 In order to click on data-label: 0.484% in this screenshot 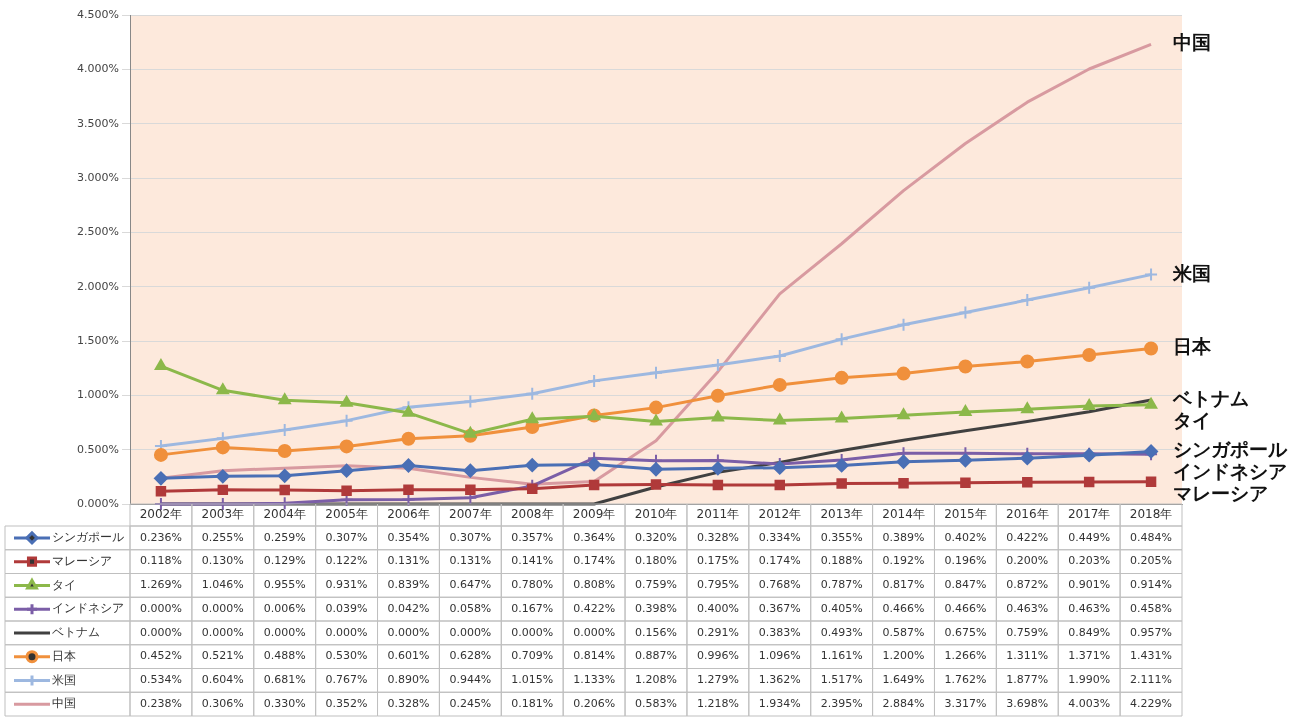, I will do `click(1151, 537)`.